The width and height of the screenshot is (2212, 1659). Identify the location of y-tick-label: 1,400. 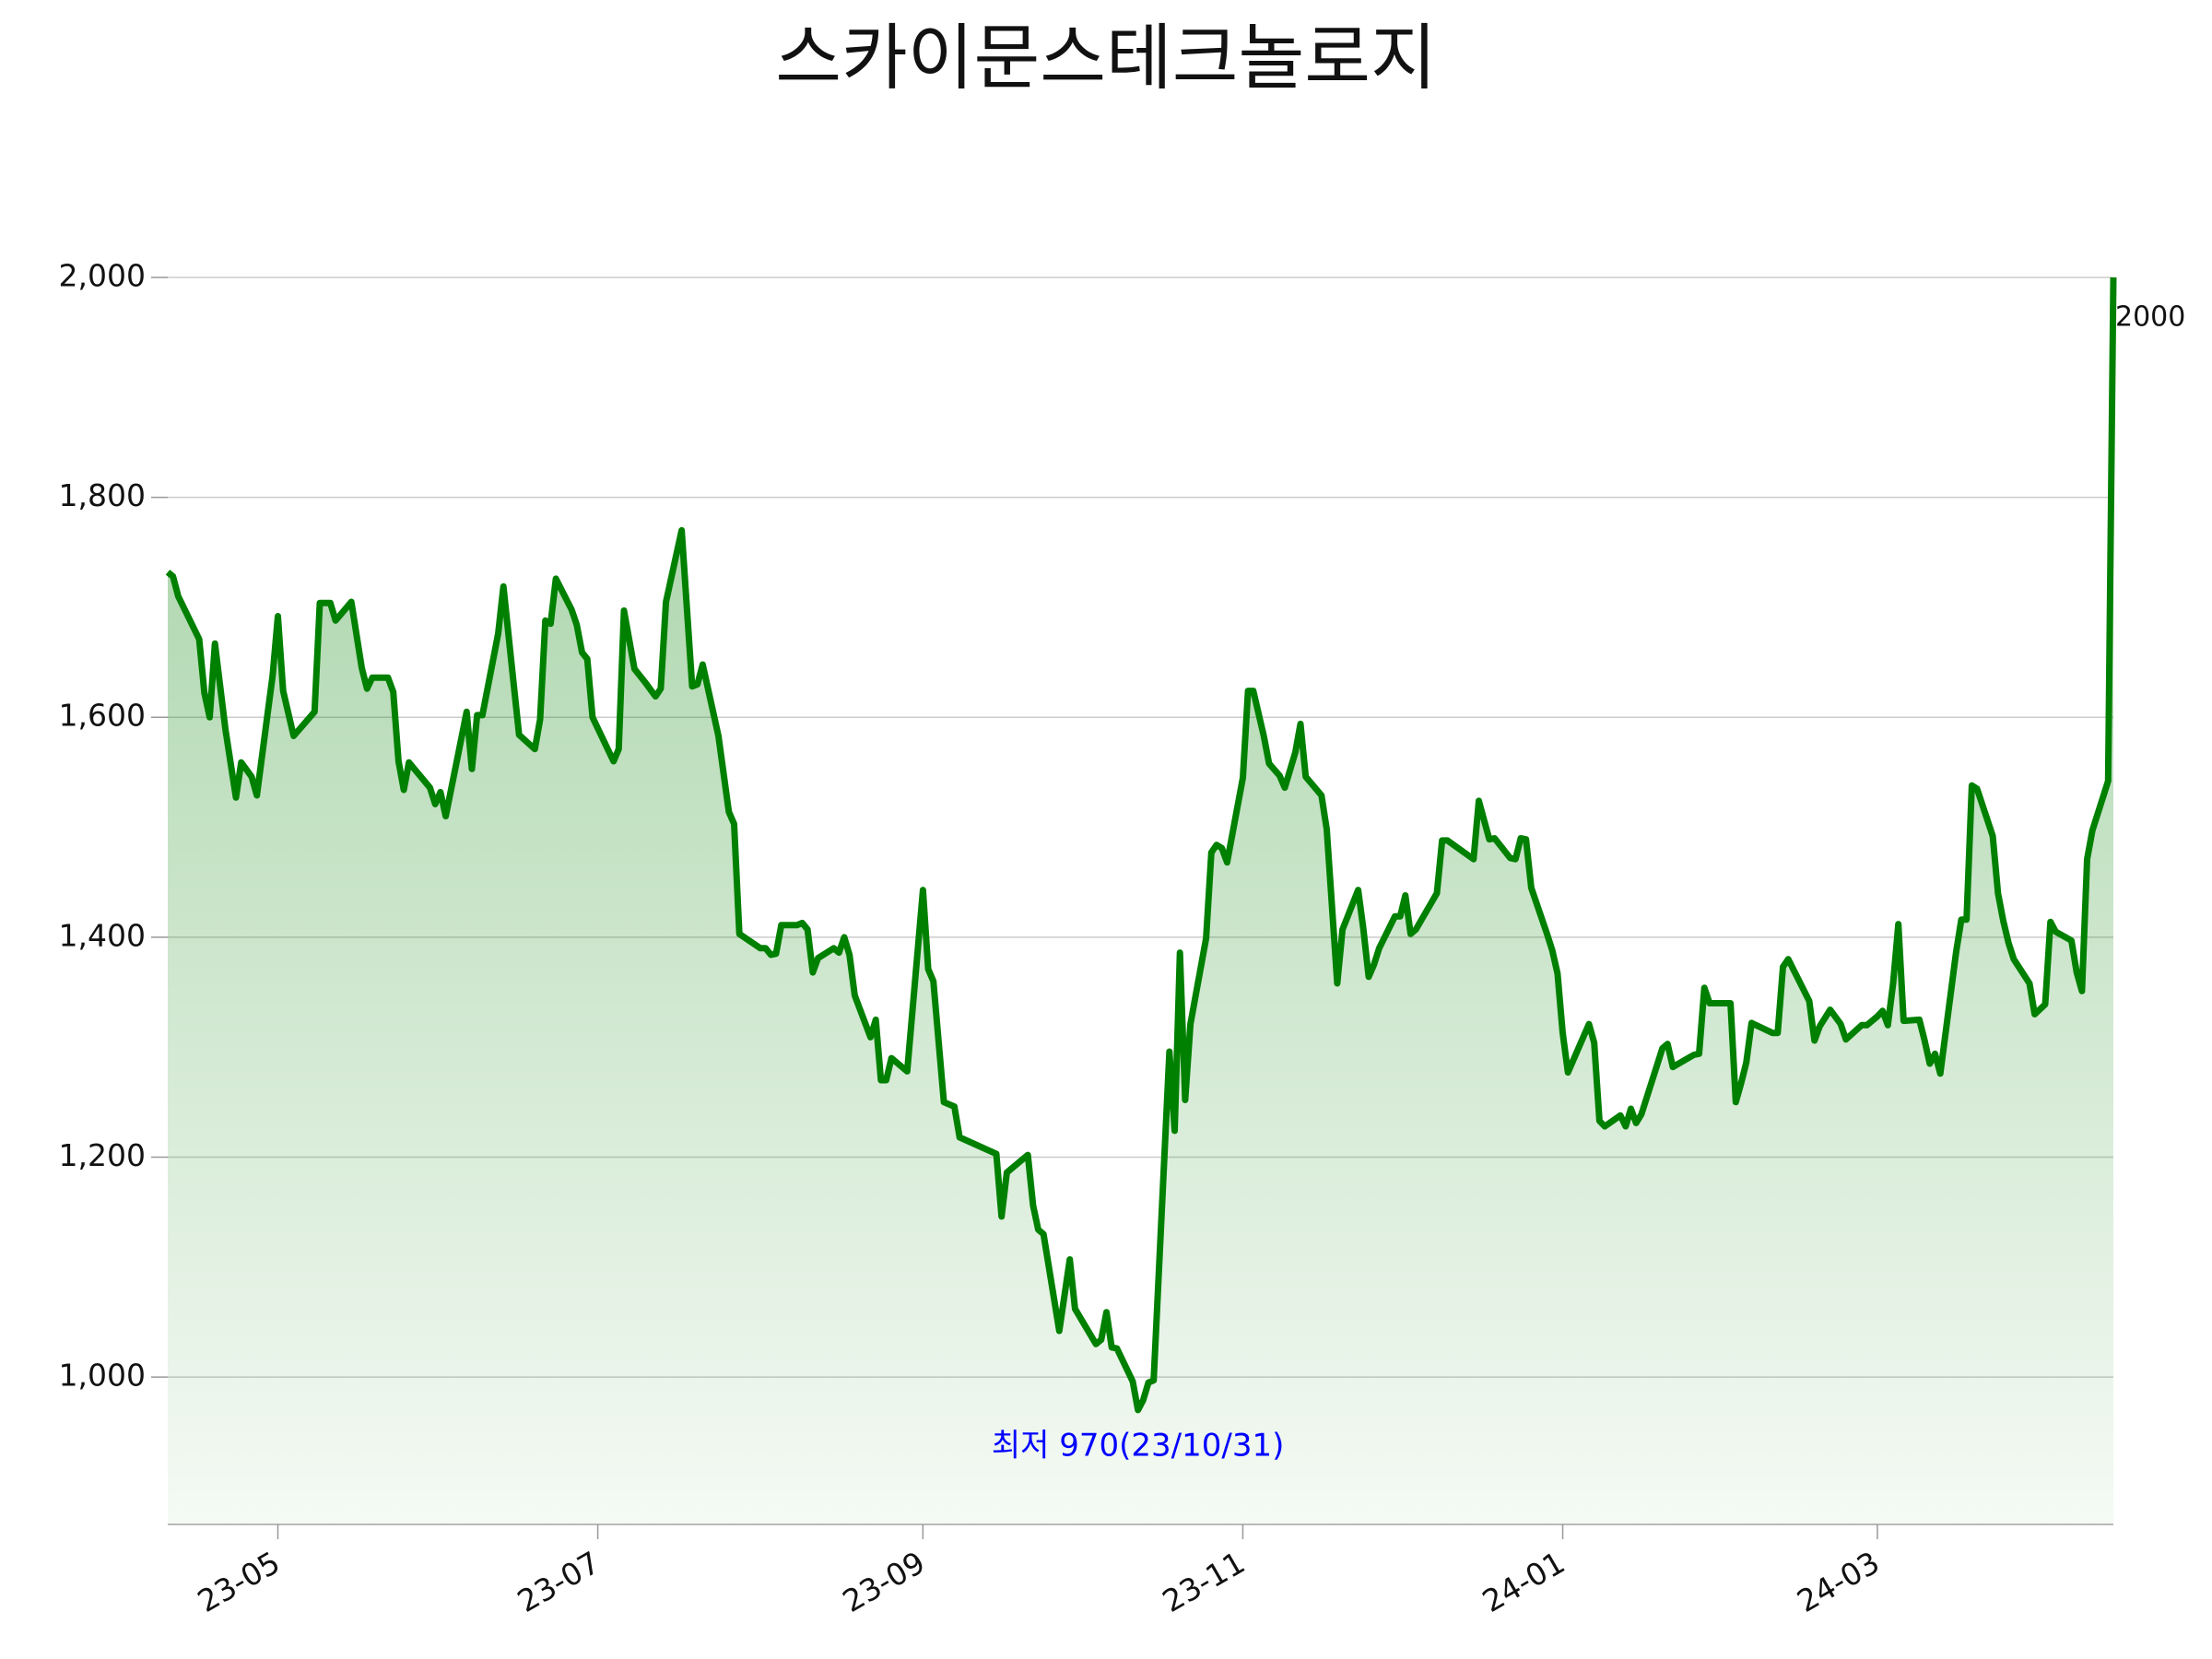
(102, 935).